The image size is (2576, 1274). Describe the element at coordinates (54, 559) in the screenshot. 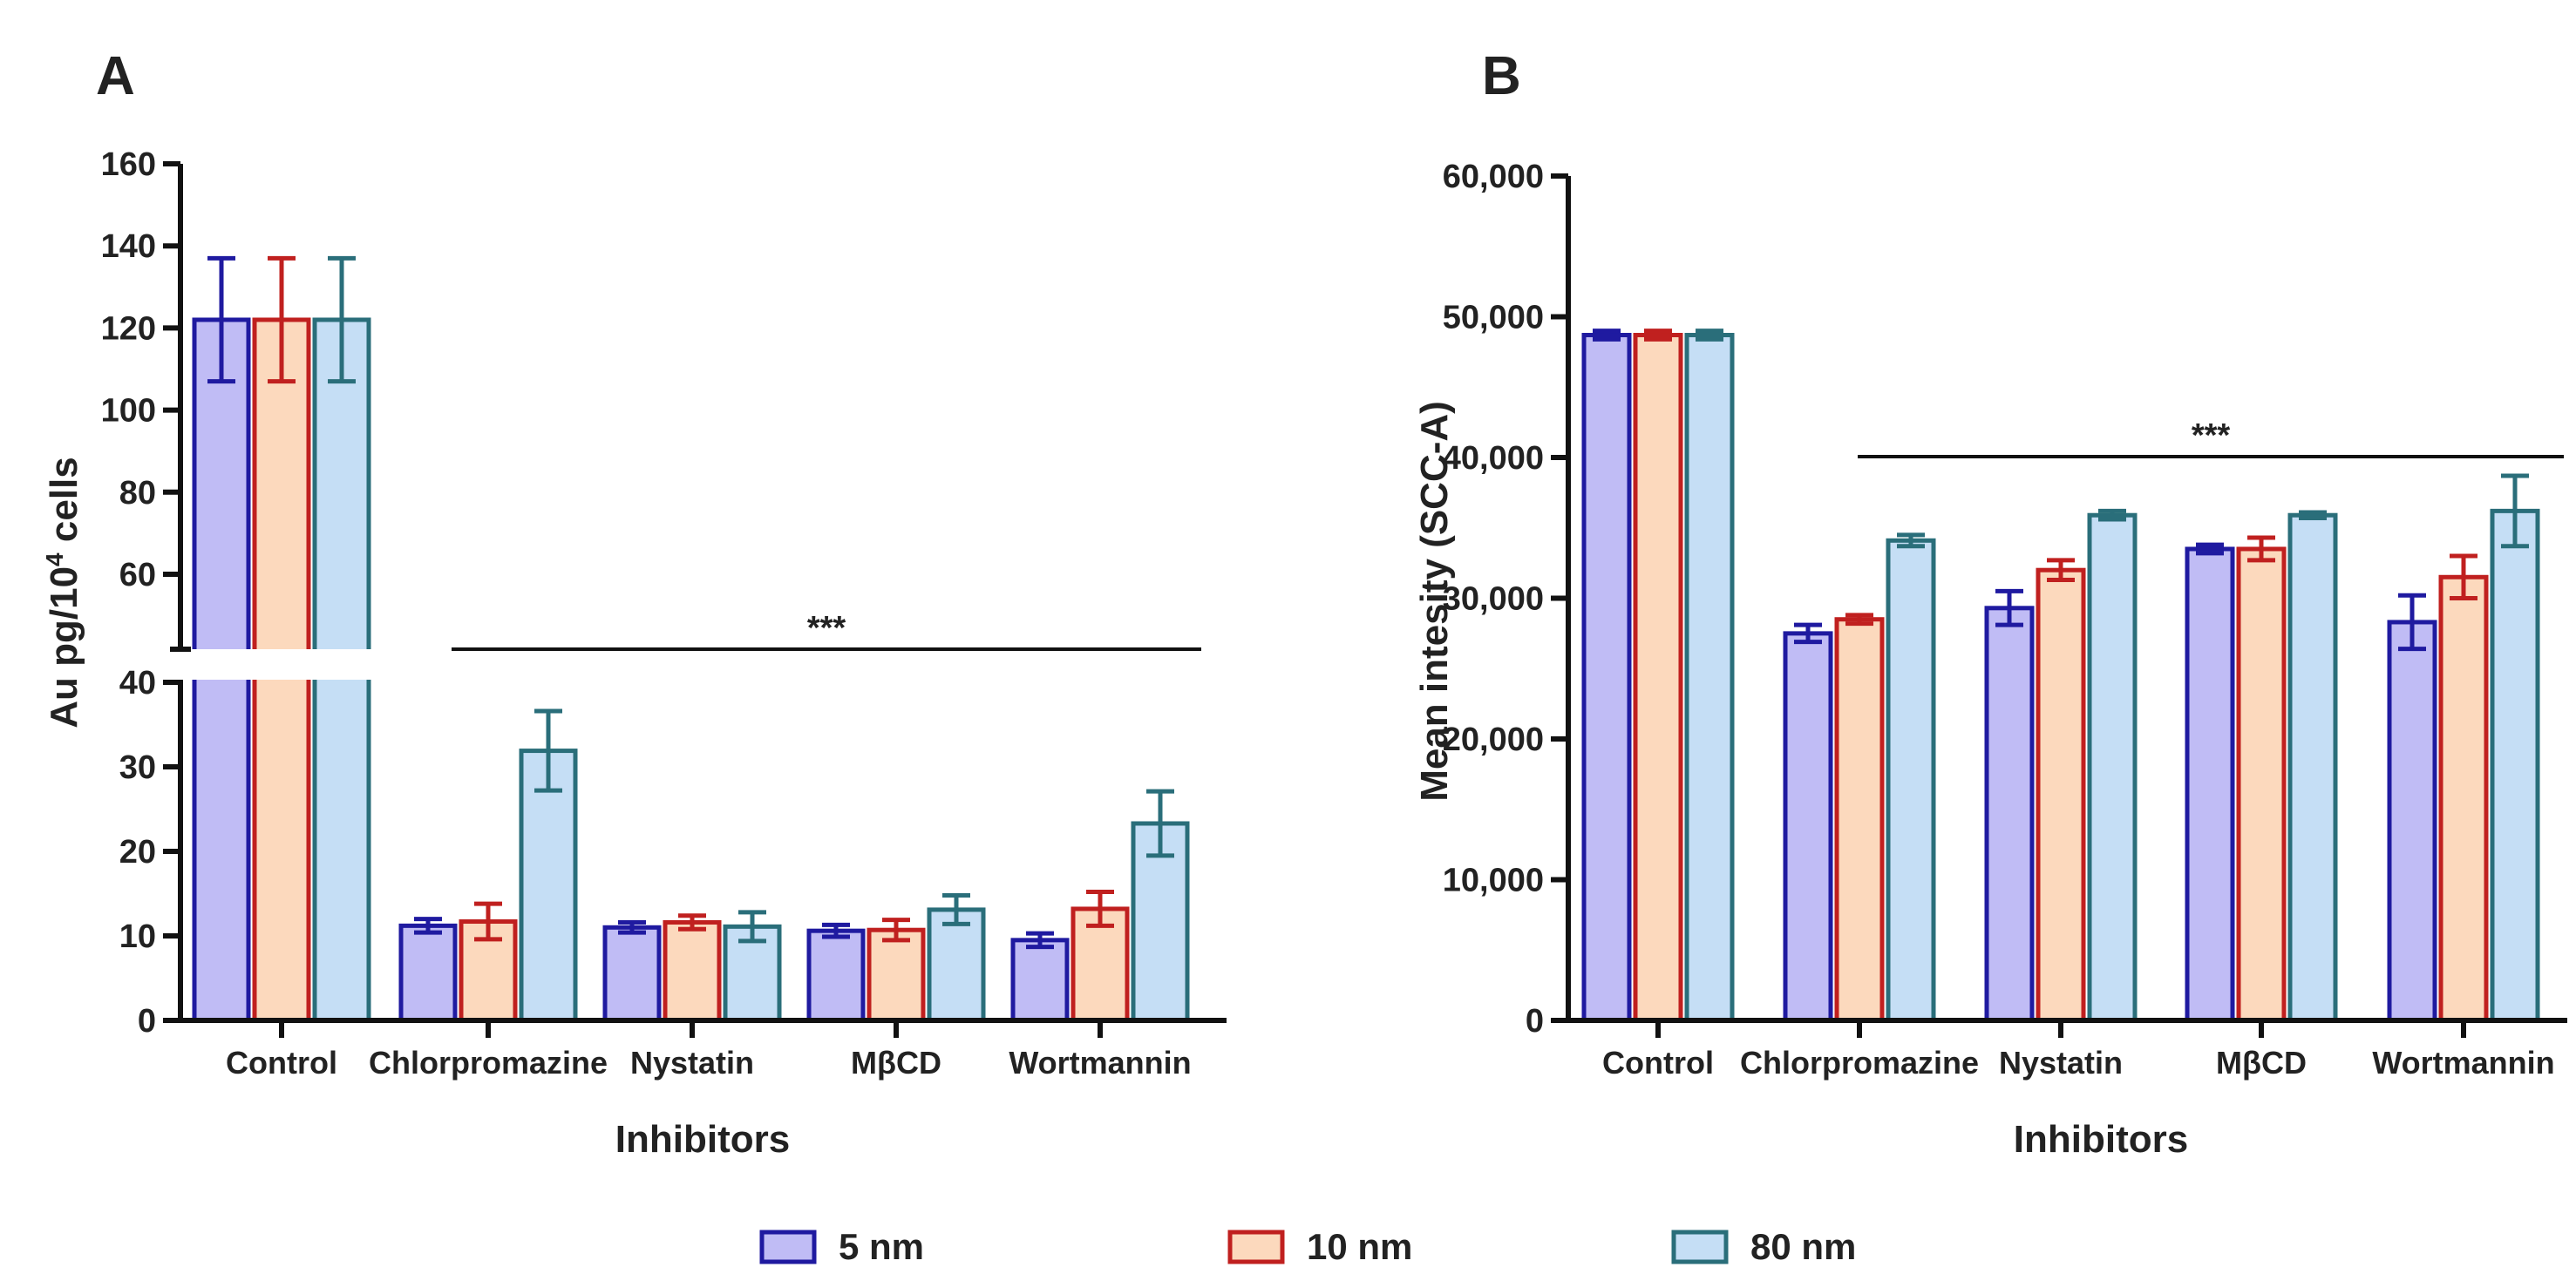

I see `y-axis-title-sup: 4` at that location.